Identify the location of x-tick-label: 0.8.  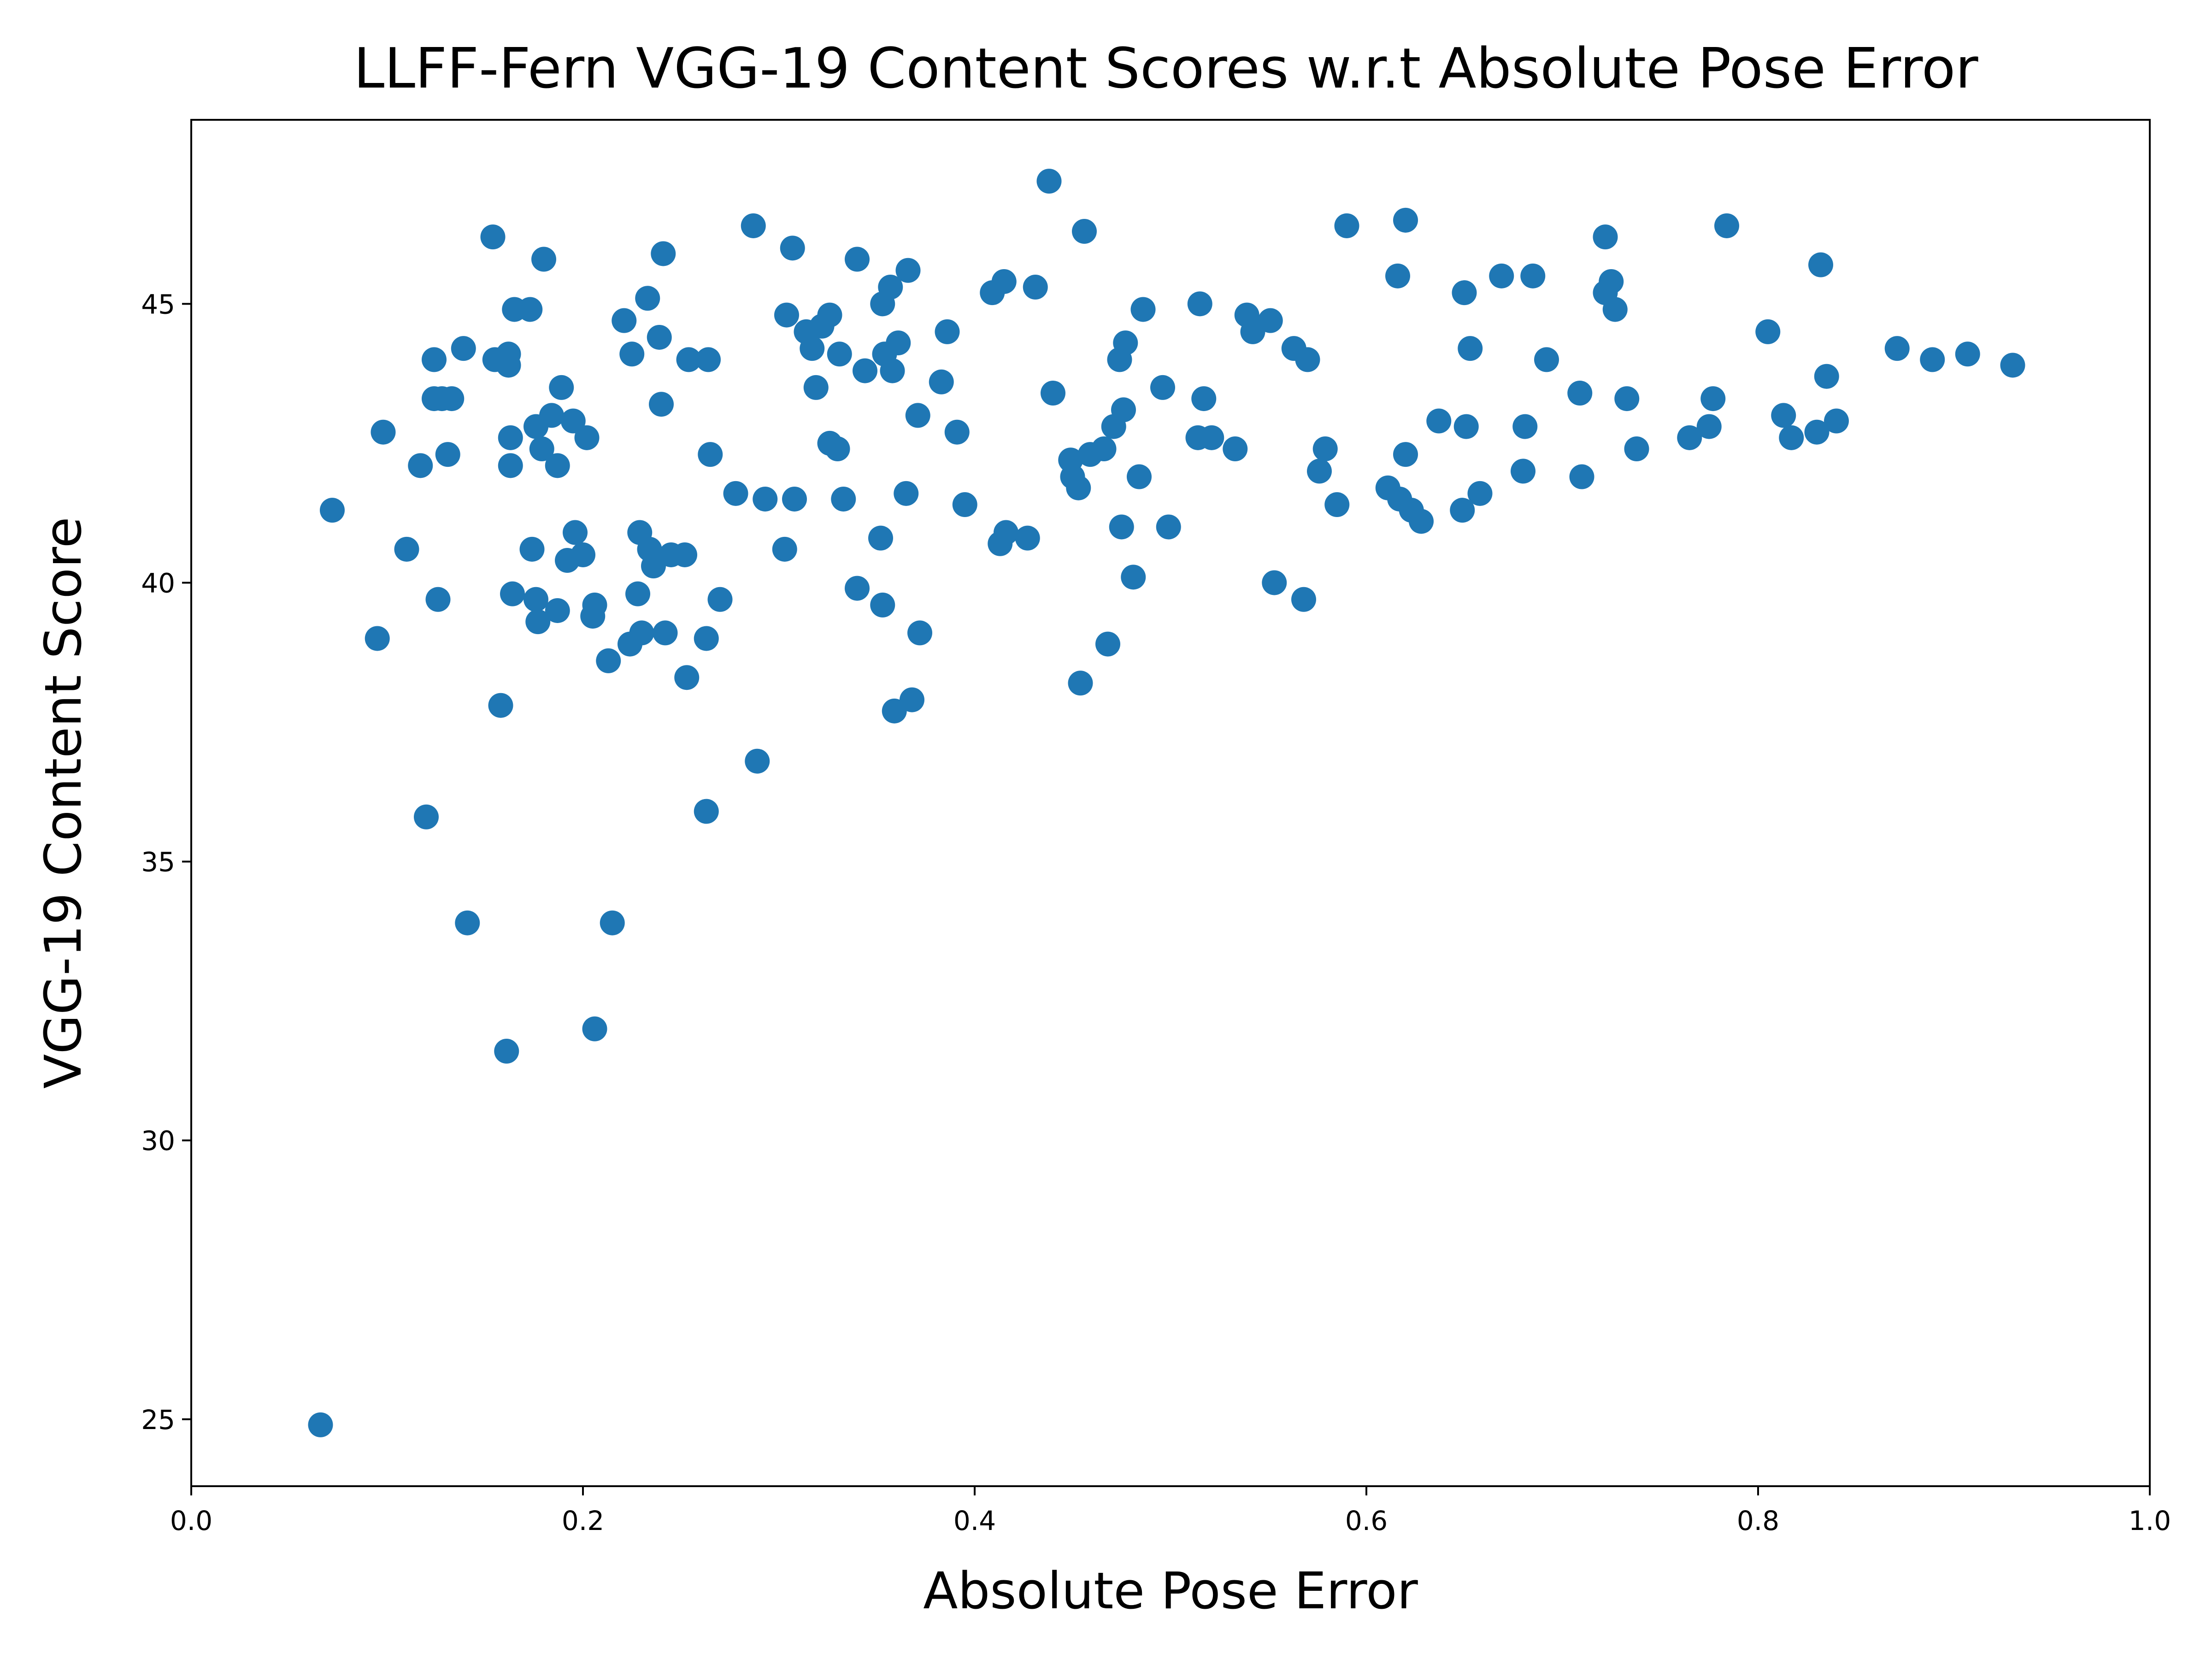
(1758, 1520).